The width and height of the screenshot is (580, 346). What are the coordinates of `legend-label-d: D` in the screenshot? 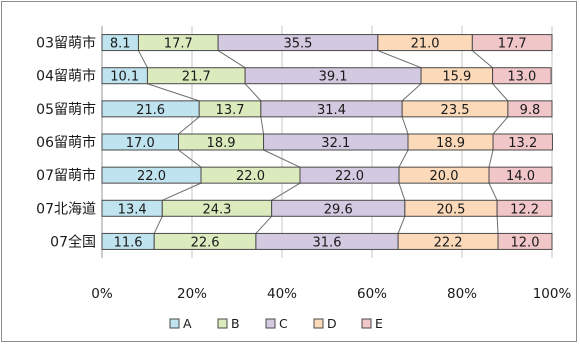 It's located at (332, 323).